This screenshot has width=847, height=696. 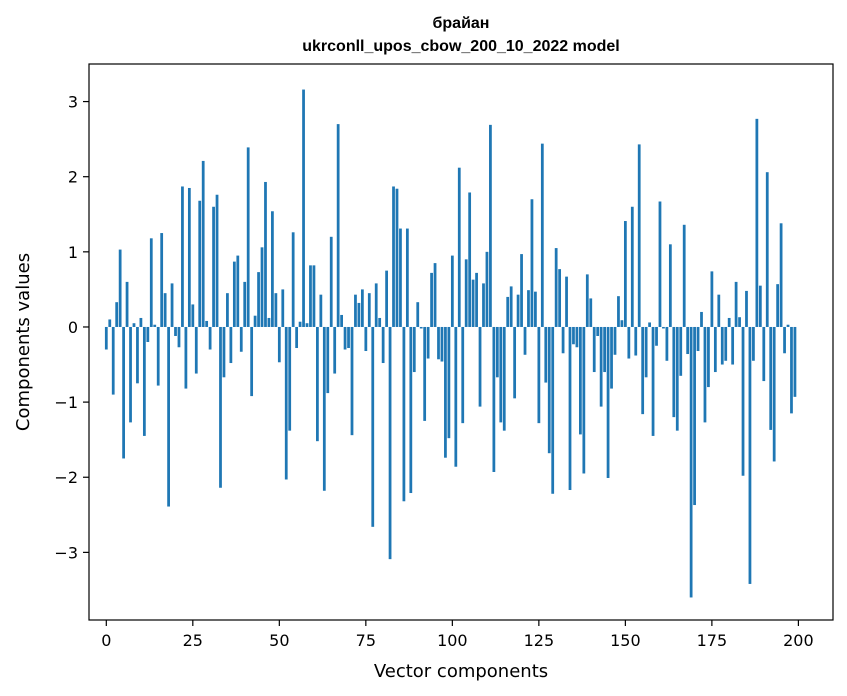 I want to click on x-tick-label: 175, so click(x=712, y=640).